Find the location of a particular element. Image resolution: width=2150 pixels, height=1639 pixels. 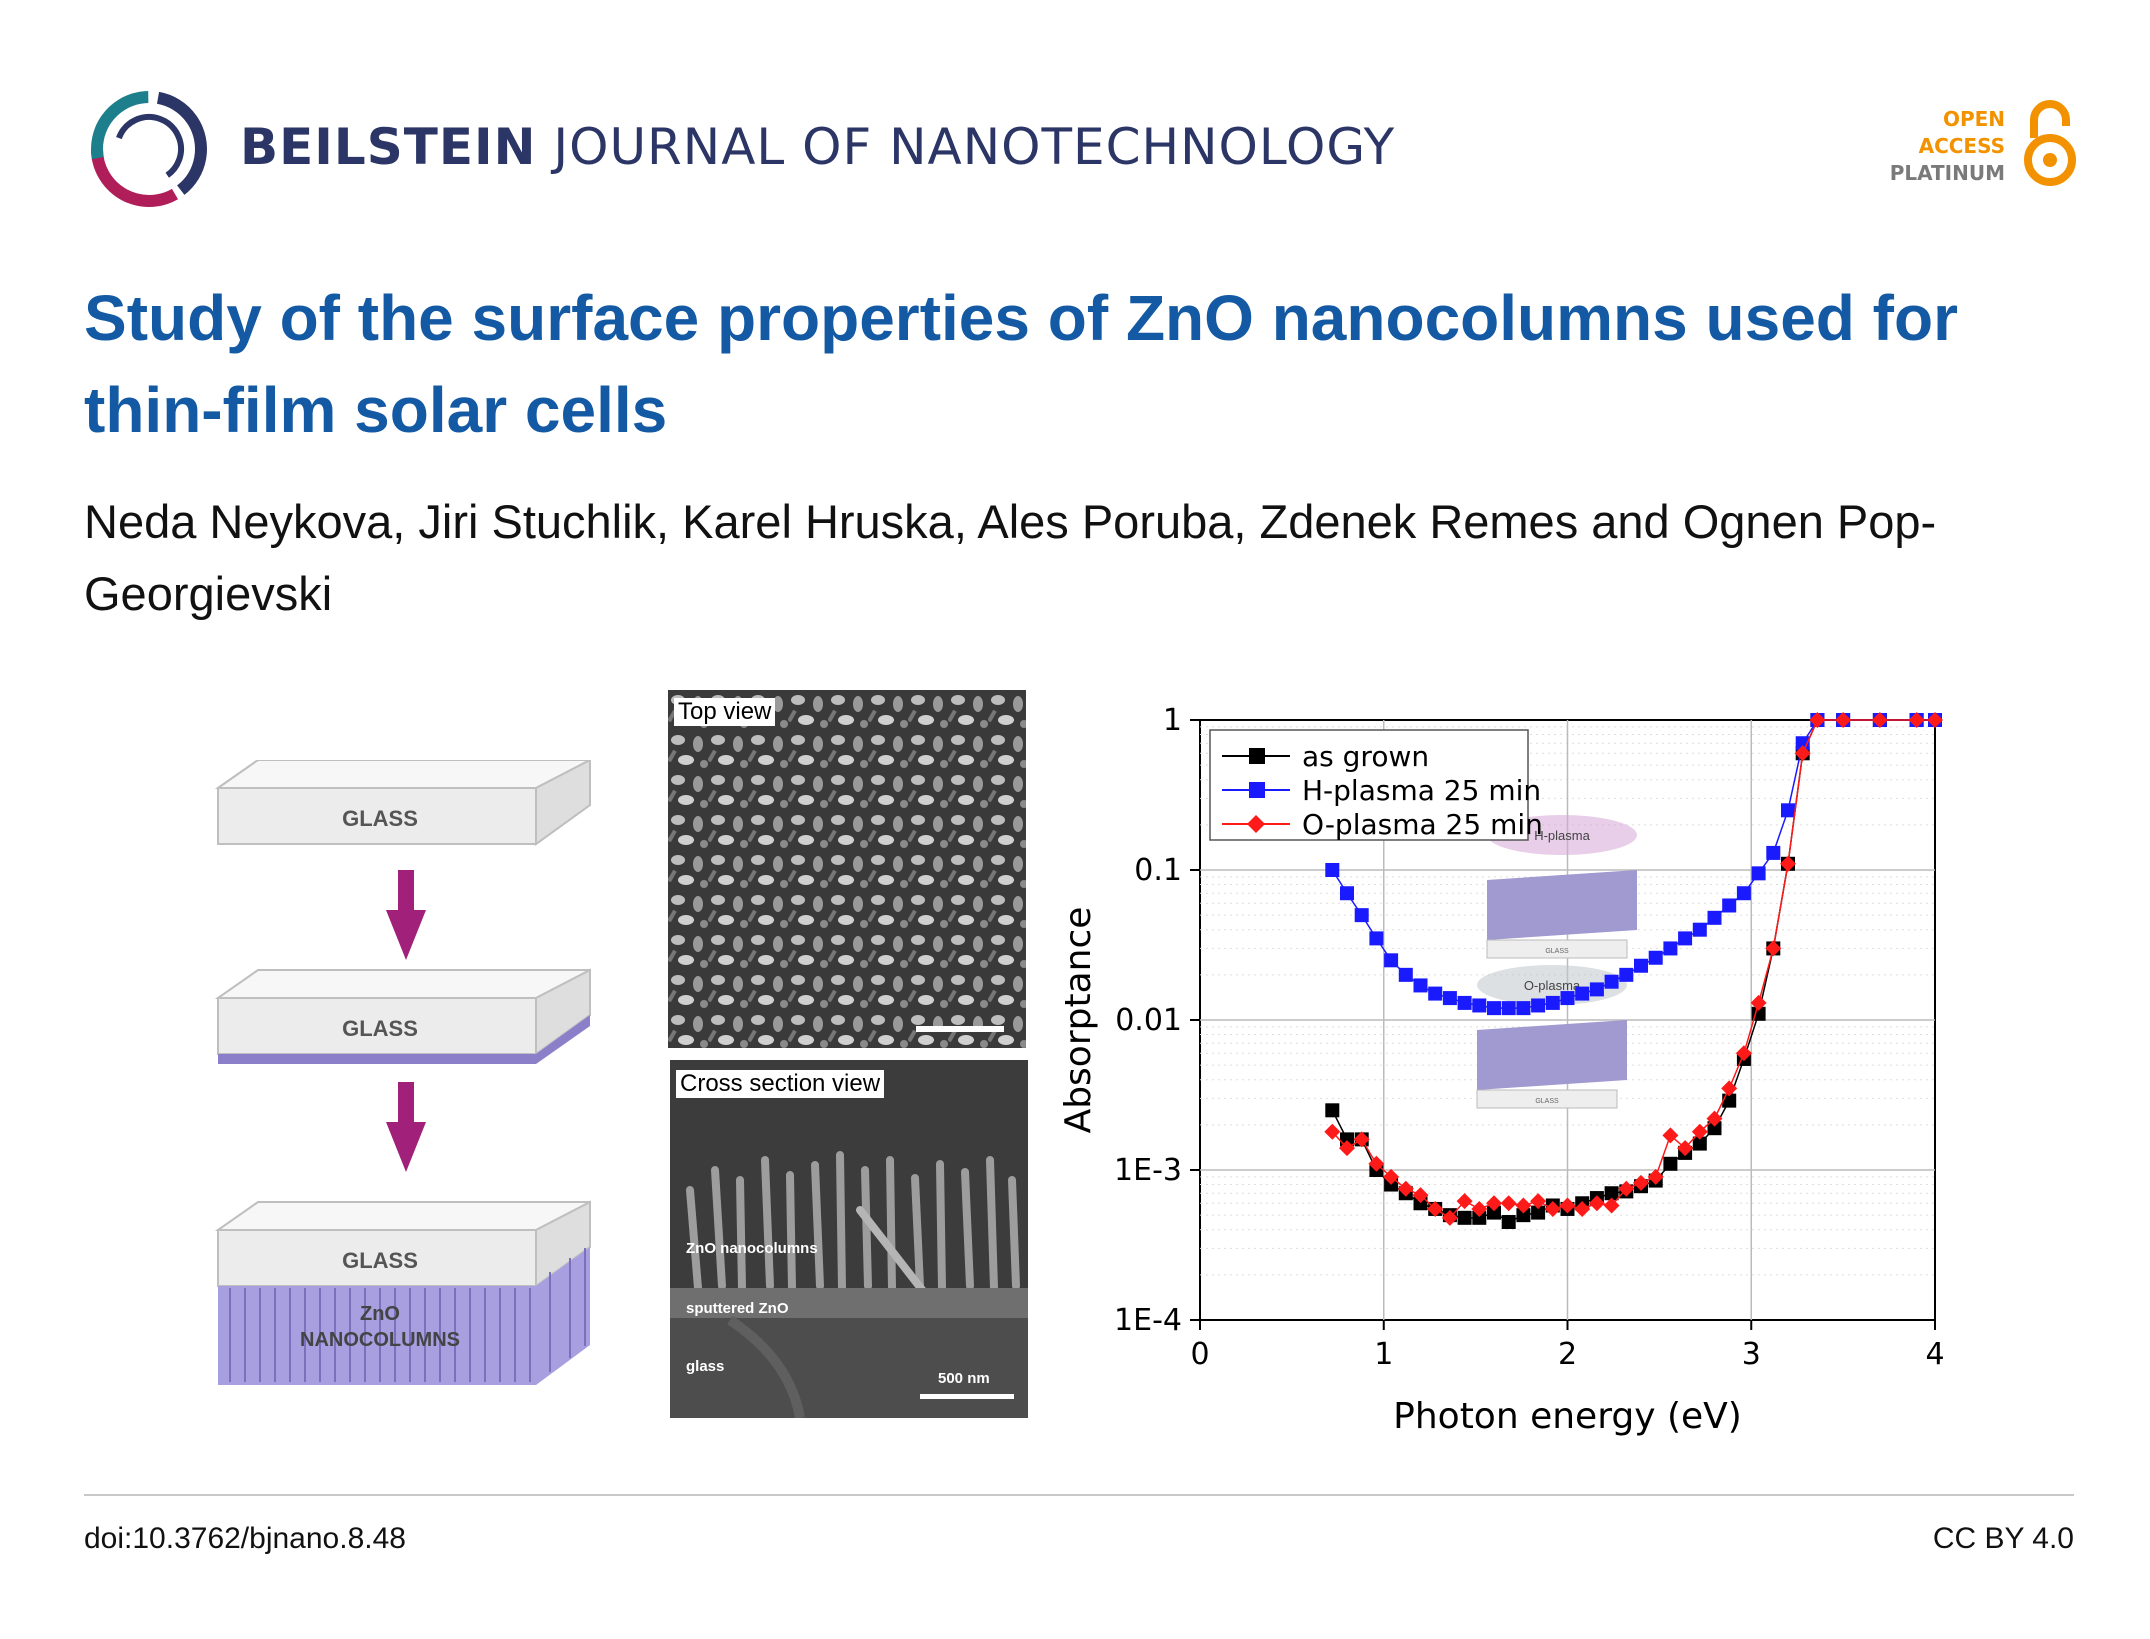

sem-cross-section-label: Cross section view is located at coordinates (780, 1084).